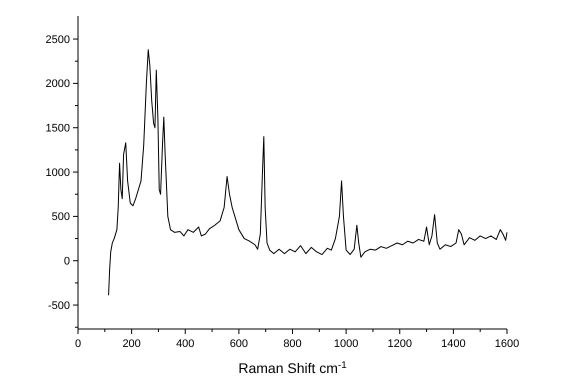 Image resolution: width=563 pixels, height=391 pixels. What do you see at coordinates (292, 344) in the screenshot?
I see `x-tick-label: 800` at bounding box center [292, 344].